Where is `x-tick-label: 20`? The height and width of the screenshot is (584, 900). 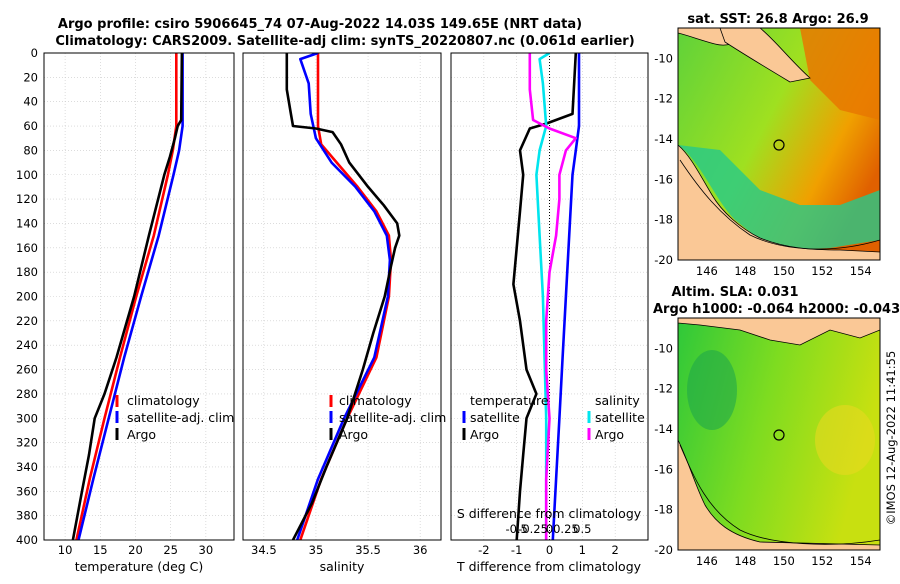
x-tick-label: 20 is located at coordinates (135, 550).